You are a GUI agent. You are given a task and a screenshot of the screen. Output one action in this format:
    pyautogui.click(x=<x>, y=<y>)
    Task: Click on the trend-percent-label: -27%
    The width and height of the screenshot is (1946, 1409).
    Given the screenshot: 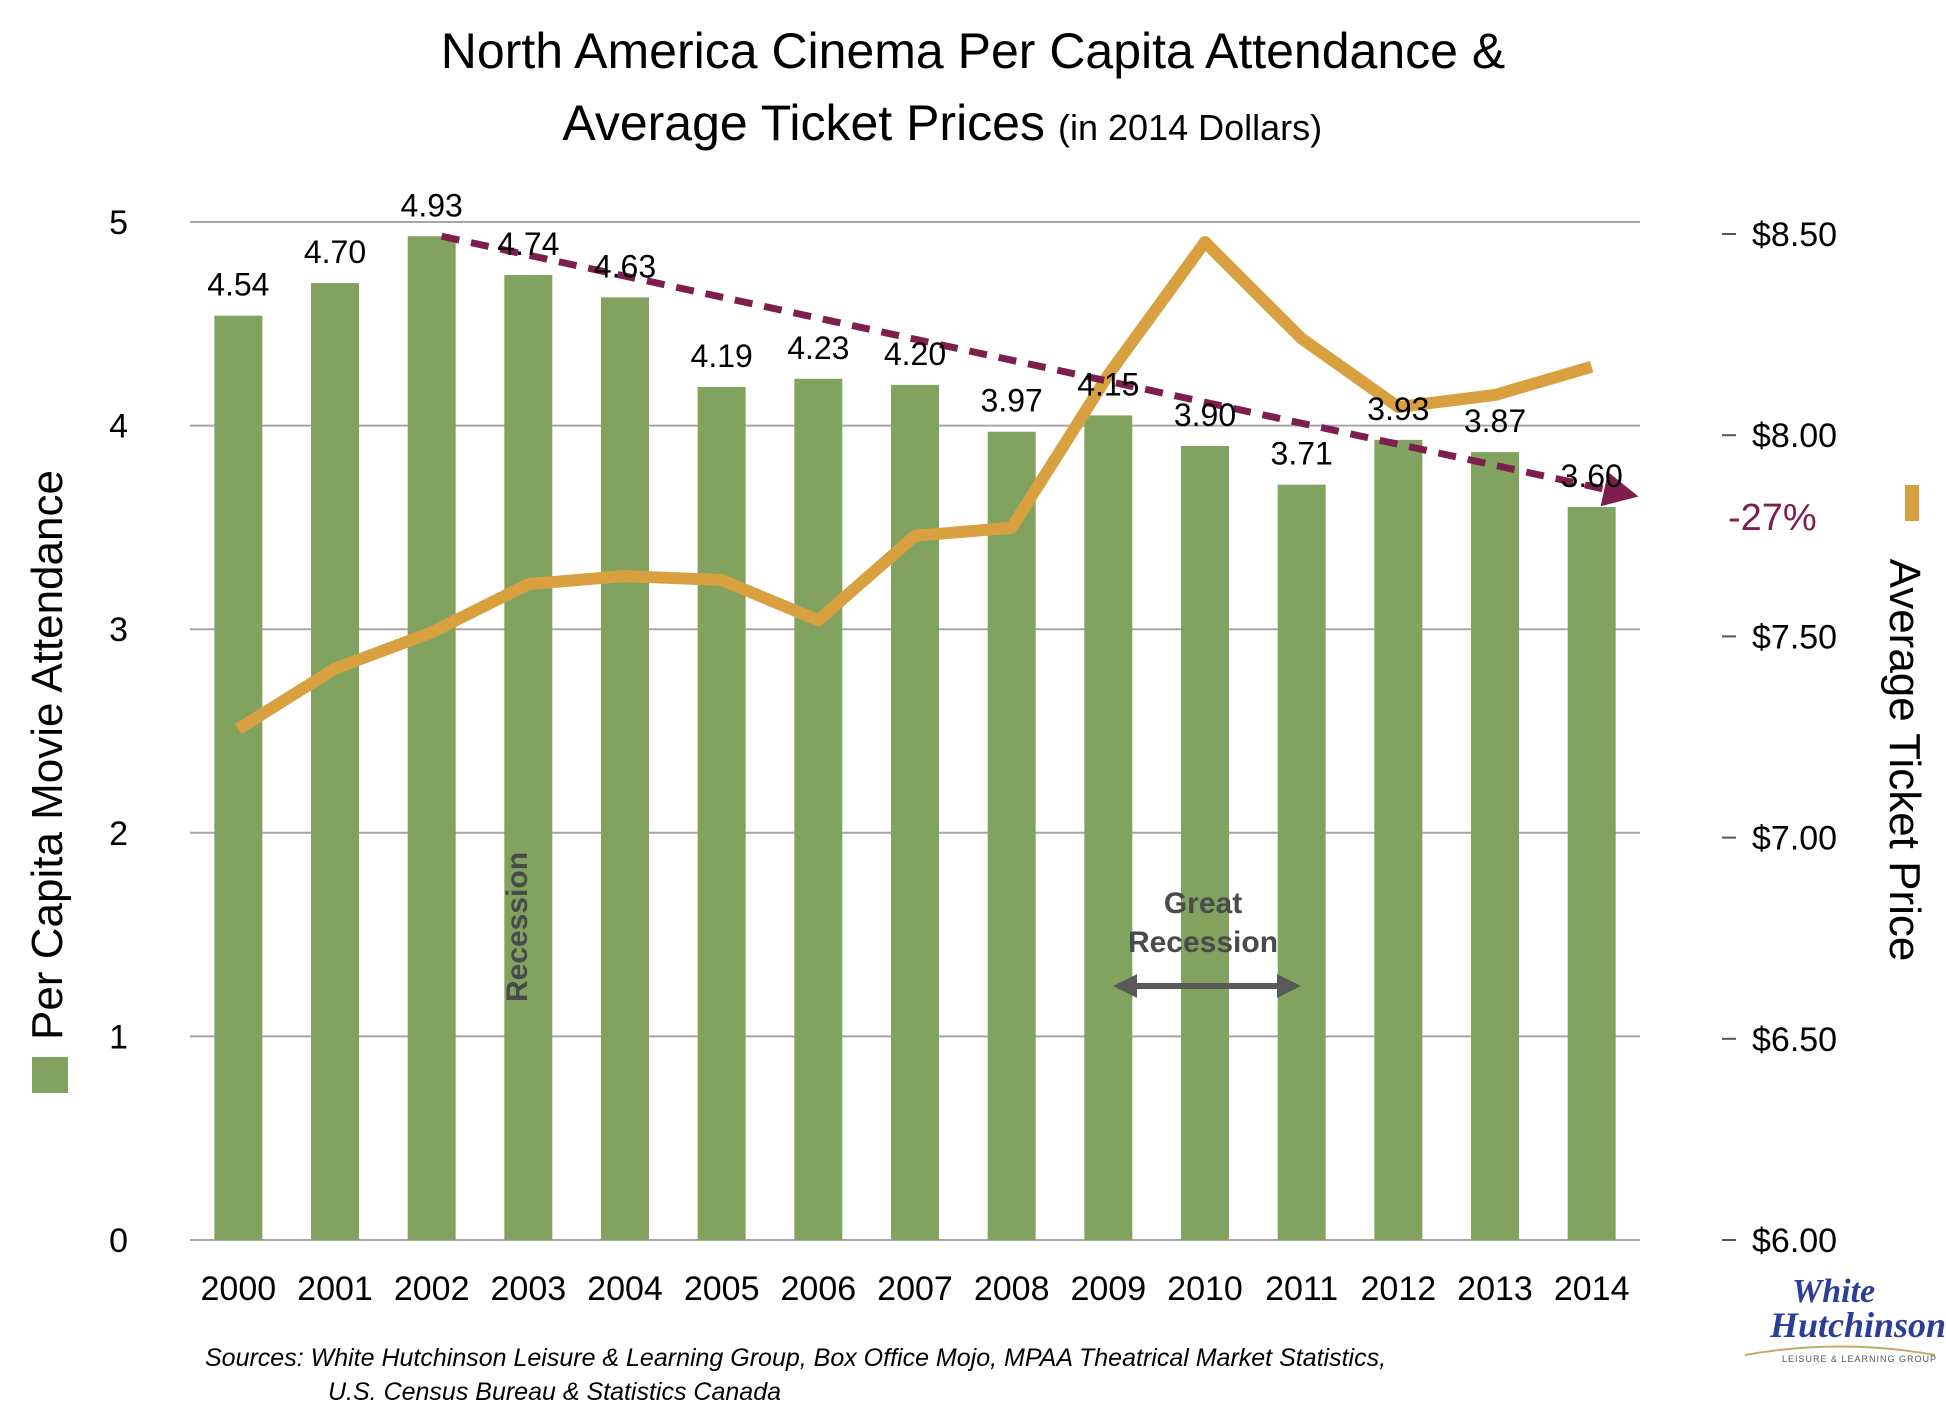 What is the action you would take?
    pyautogui.click(x=1772, y=518)
    